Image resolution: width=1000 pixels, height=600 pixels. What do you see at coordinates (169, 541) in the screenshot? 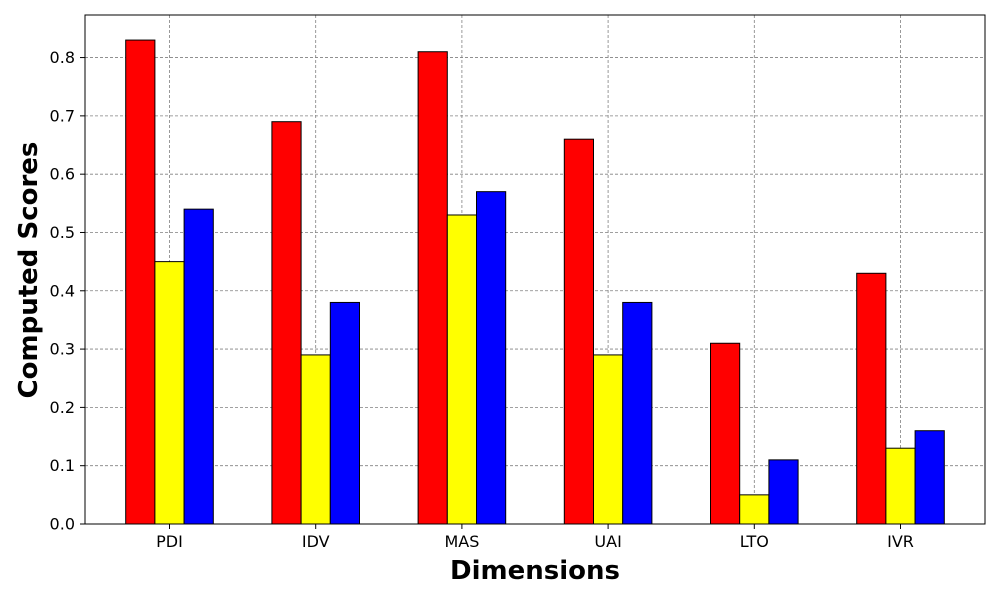
I see `x-tick-label: PDI` at bounding box center [169, 541].